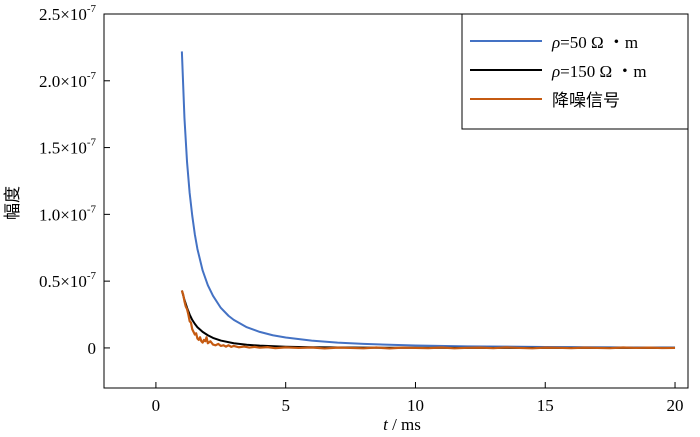 The height and width of the screenshot is (437, 700). What do you see at coordinates (675, 405) in the screenshot?
I see `x-tick-label: 20` at bounding box center [675, 405].